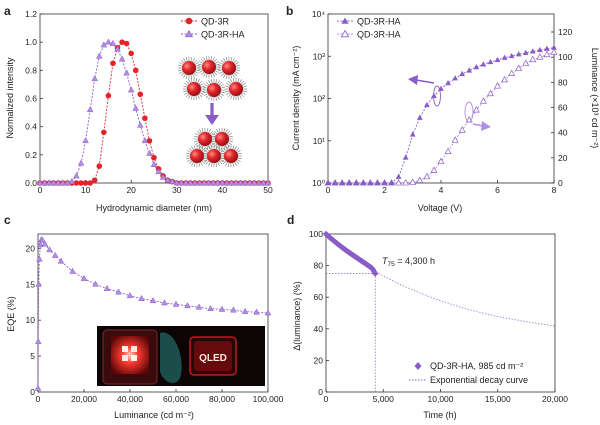 This screenshot has width=600, height=425. I want to click on y-tick-label: 40, so click(319, 329).